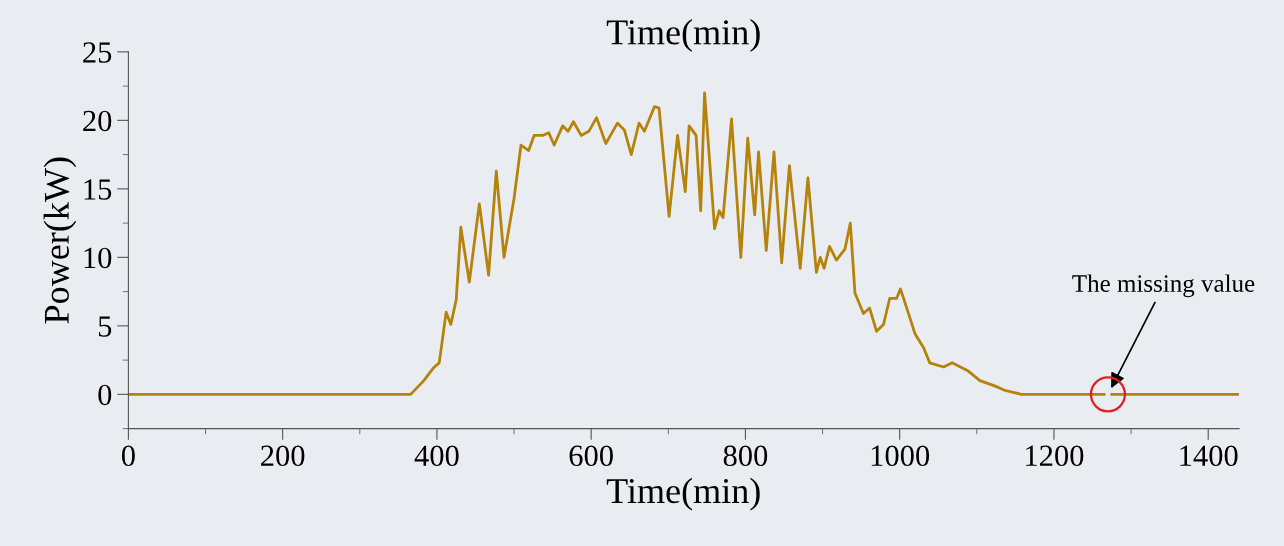 The height and width of the screenshot is (546, 1284). What do you see at coordinates (98, 258) in the screenshot?
I see `y-tick-label: 10` at bounding box center [98, 258].